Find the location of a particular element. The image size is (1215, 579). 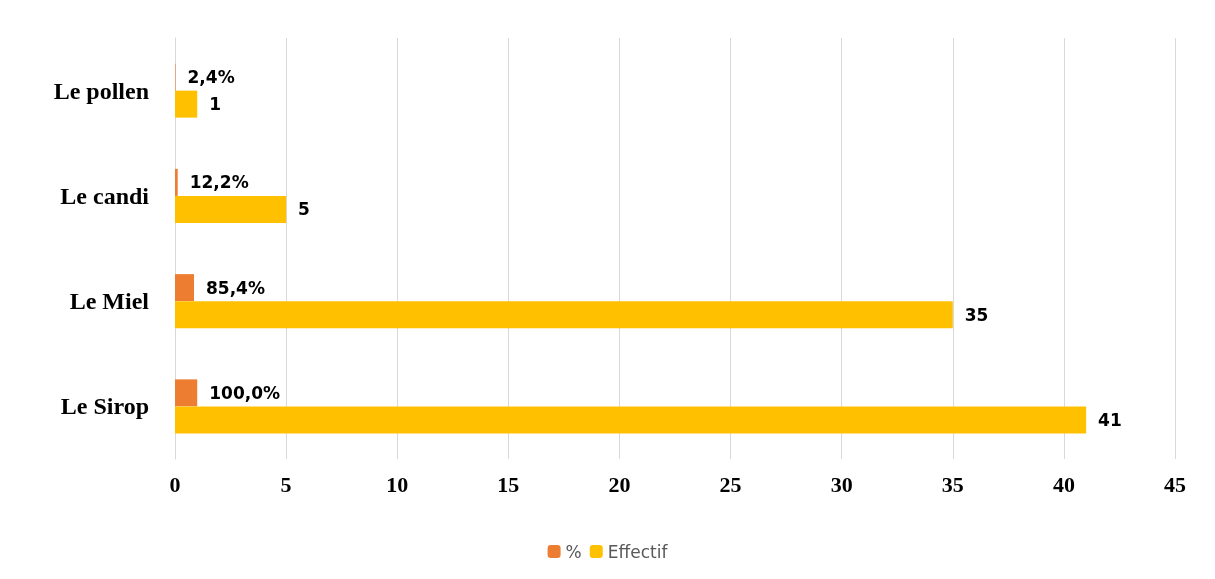

x-tick-label: 40 is located at coordinates (1063, 484).